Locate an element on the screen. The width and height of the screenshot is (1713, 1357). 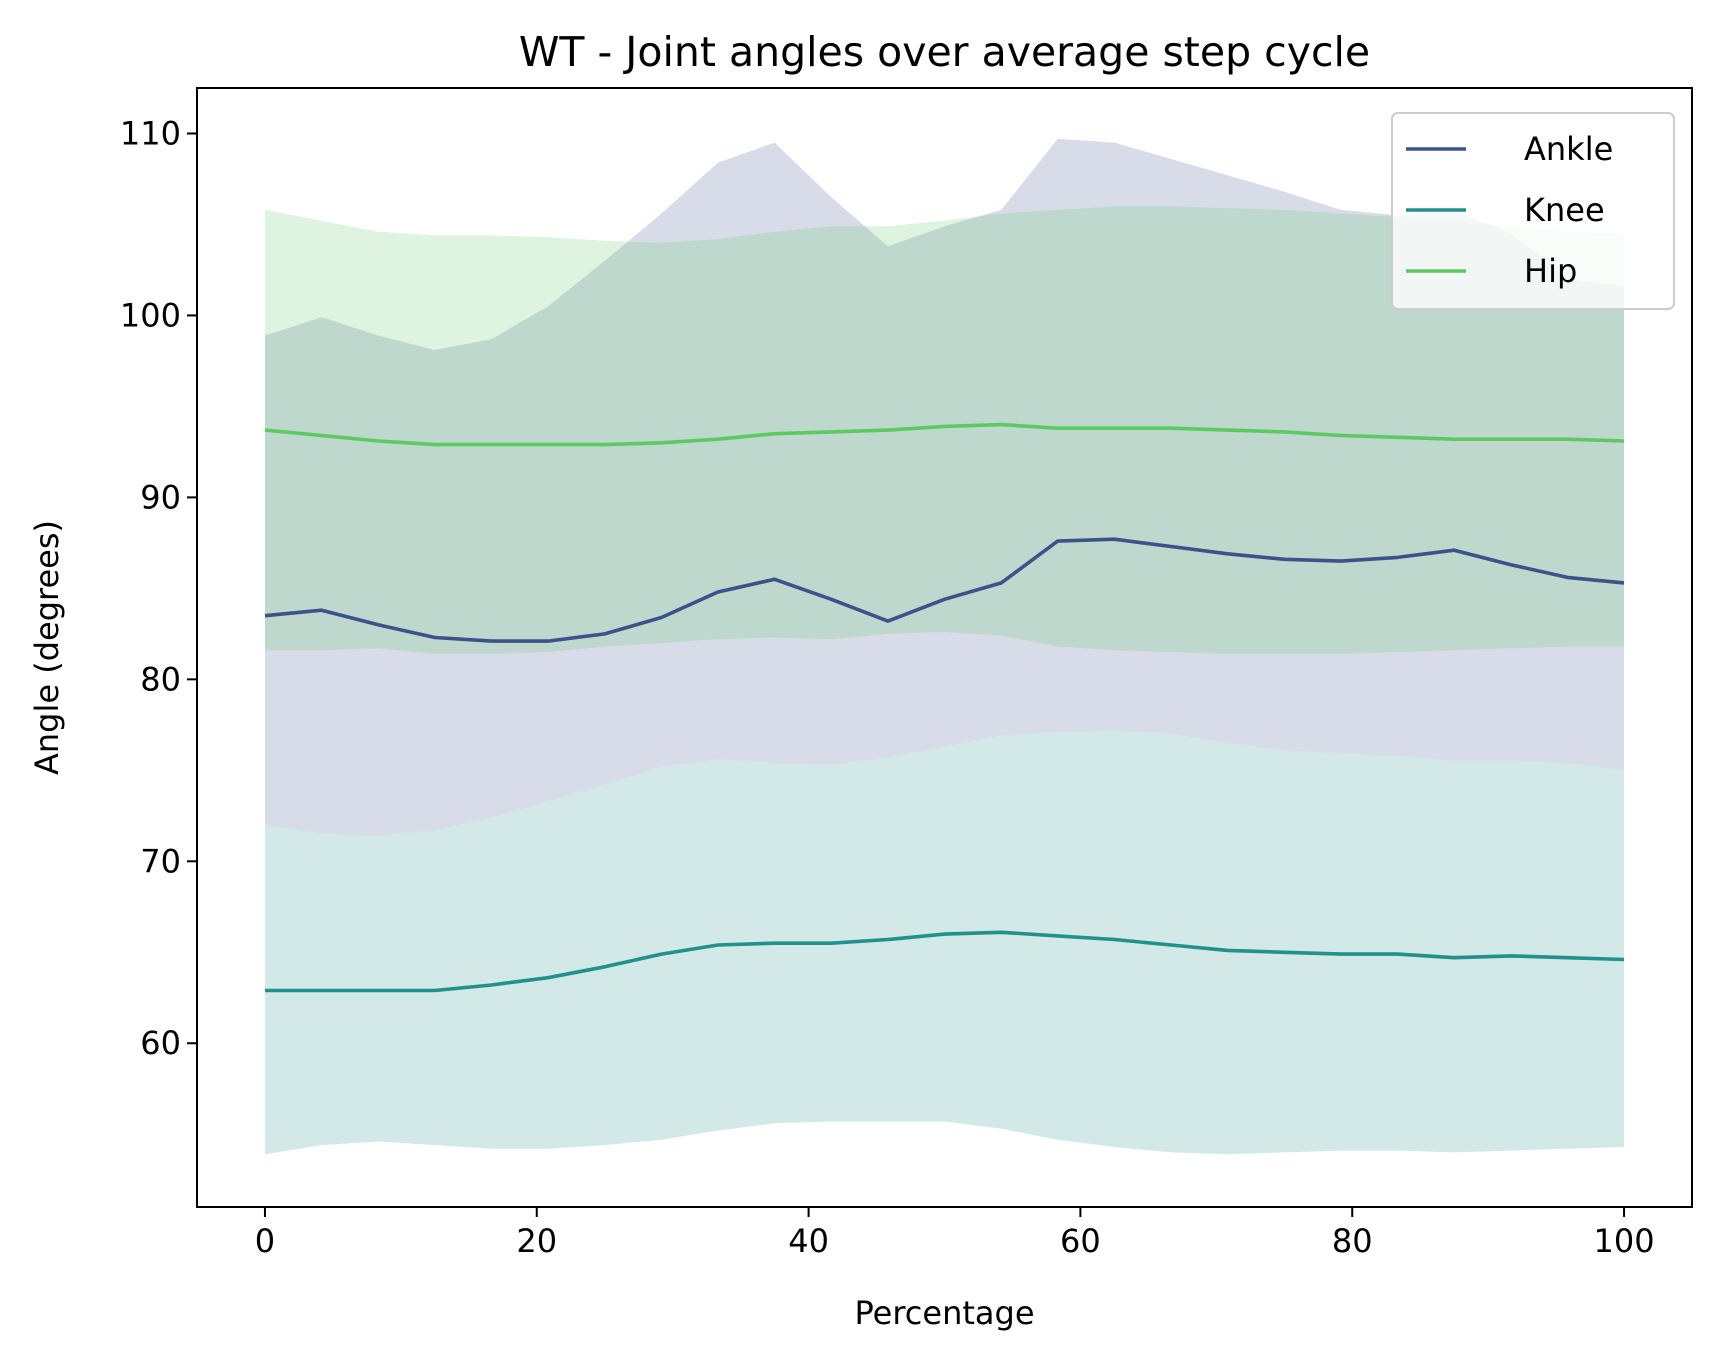
x-tick-label: 40 is located at coordinates (808, 1241).